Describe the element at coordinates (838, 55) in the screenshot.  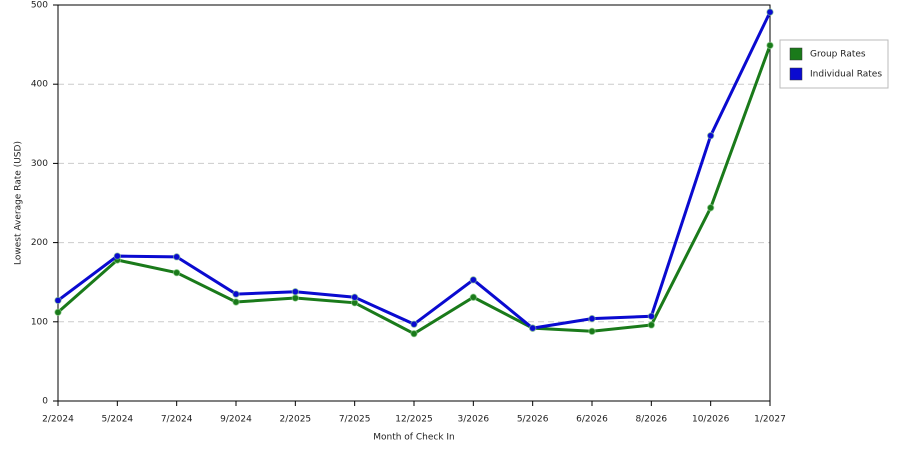
I see `legend-label: Group Rates` at that location.